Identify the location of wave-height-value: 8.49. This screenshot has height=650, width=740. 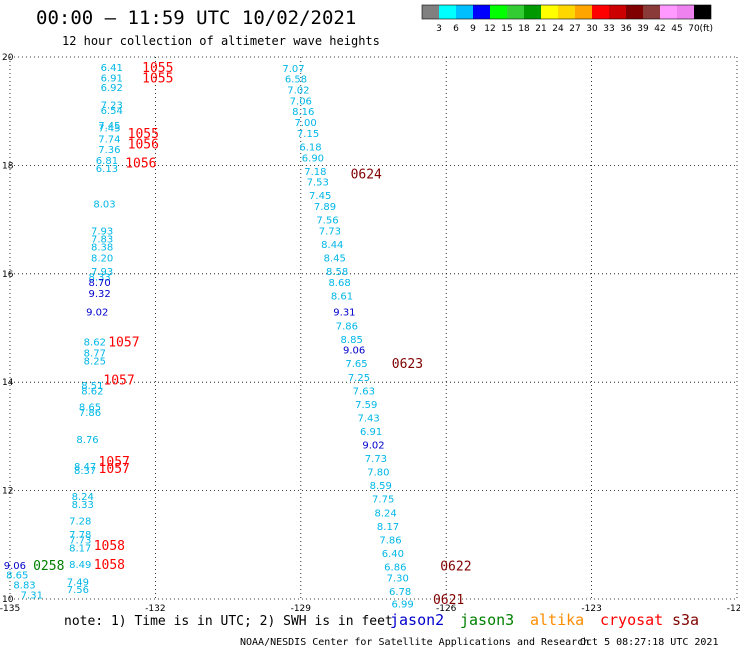
(80, 565).